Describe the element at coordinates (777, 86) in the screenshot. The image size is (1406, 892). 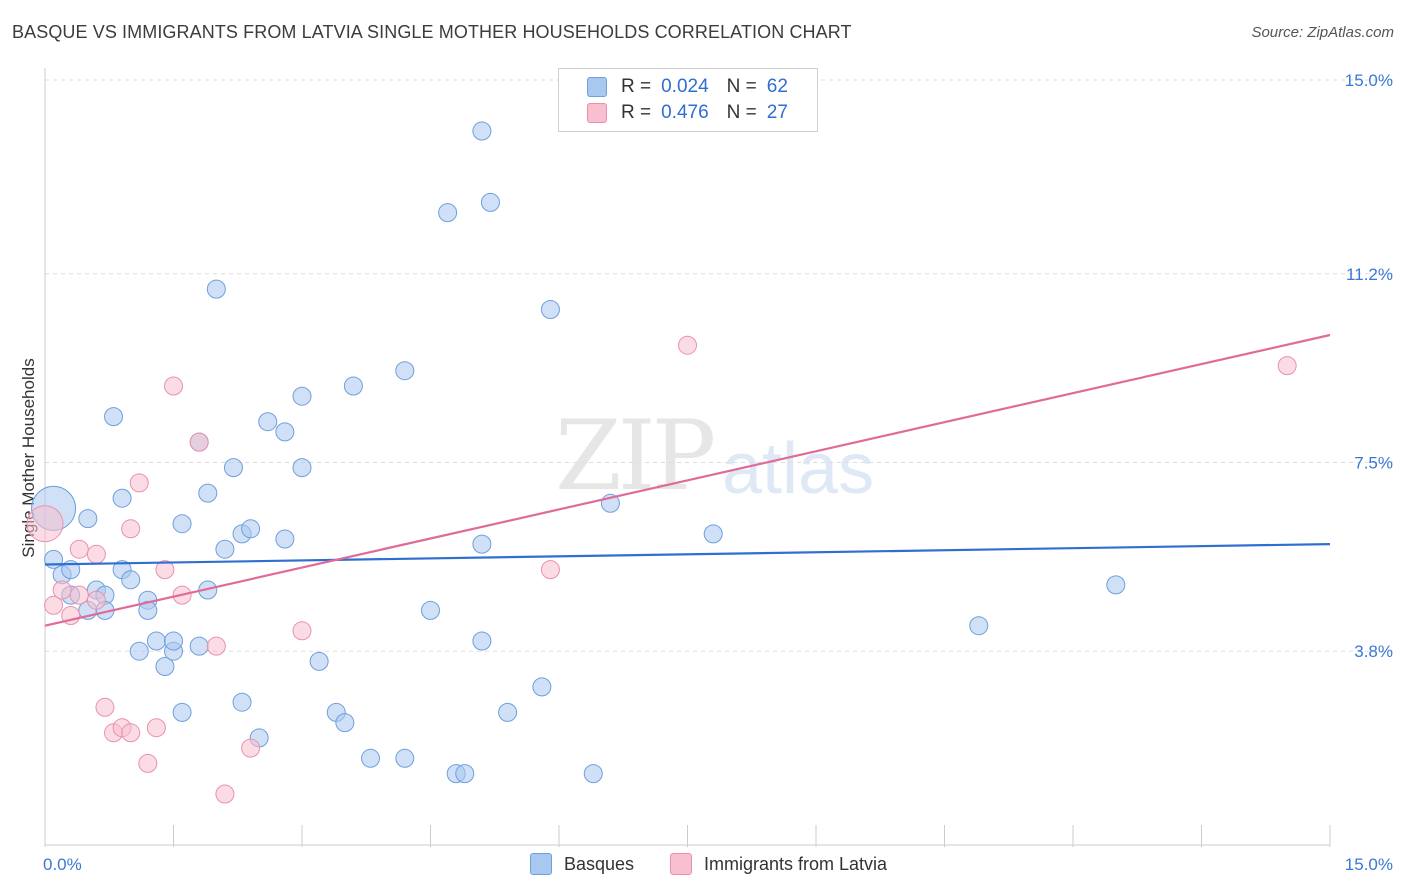
I see `legend-n-value: 62` at that location.